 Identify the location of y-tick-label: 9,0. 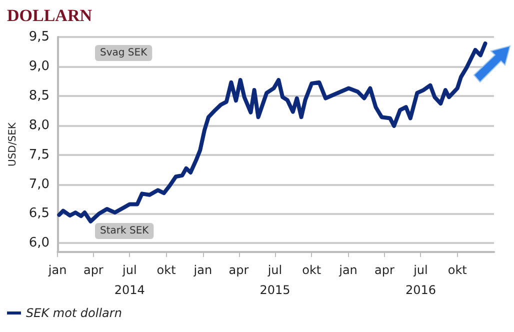
(39, 66).